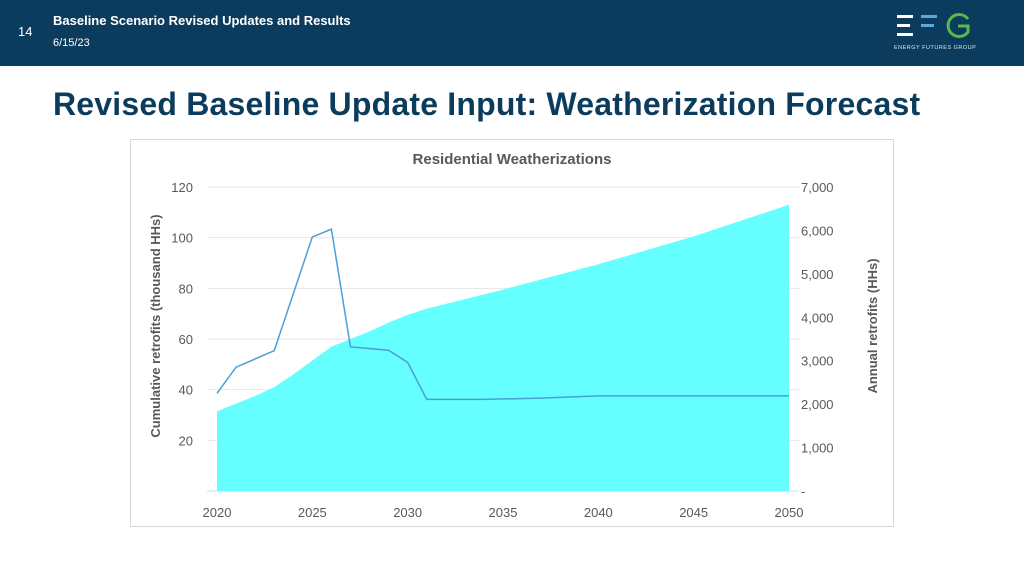 This screenshot has width=1024, height=576. I want to click on x-tick-label: 2035, so click(503, 512).